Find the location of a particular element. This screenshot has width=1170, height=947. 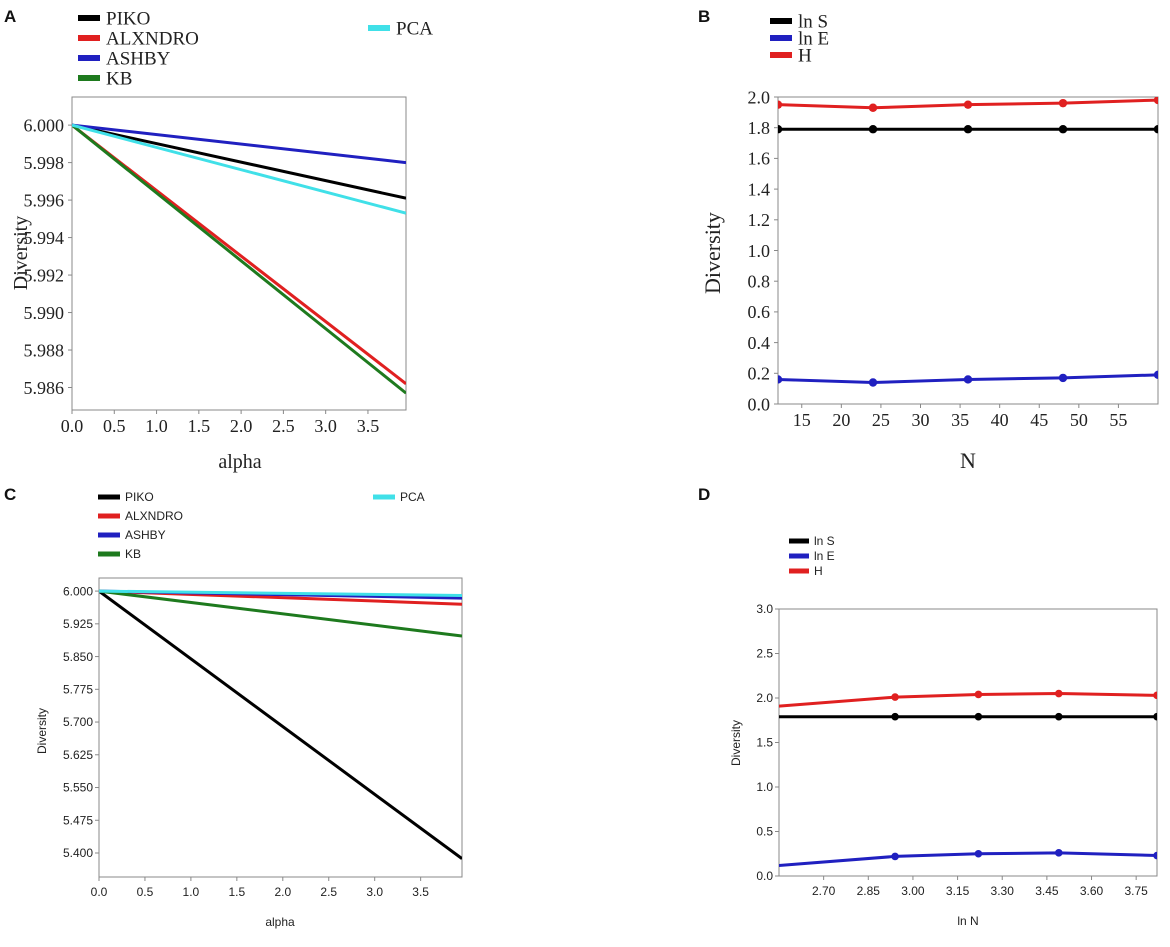

panel-d-x-tick-label: 3.30 is located at coordinates (1003, 891).